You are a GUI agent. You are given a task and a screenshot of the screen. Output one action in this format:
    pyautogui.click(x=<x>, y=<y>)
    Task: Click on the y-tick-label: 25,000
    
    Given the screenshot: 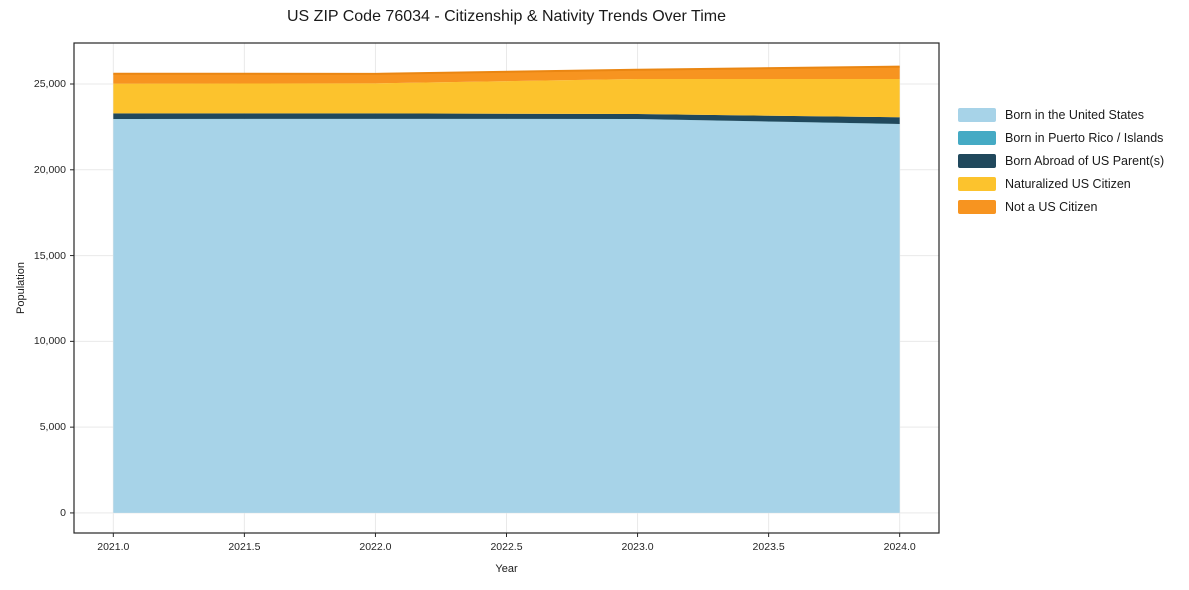 What is the action you would take?
    pyautogui.click(x=49, y=84)
    